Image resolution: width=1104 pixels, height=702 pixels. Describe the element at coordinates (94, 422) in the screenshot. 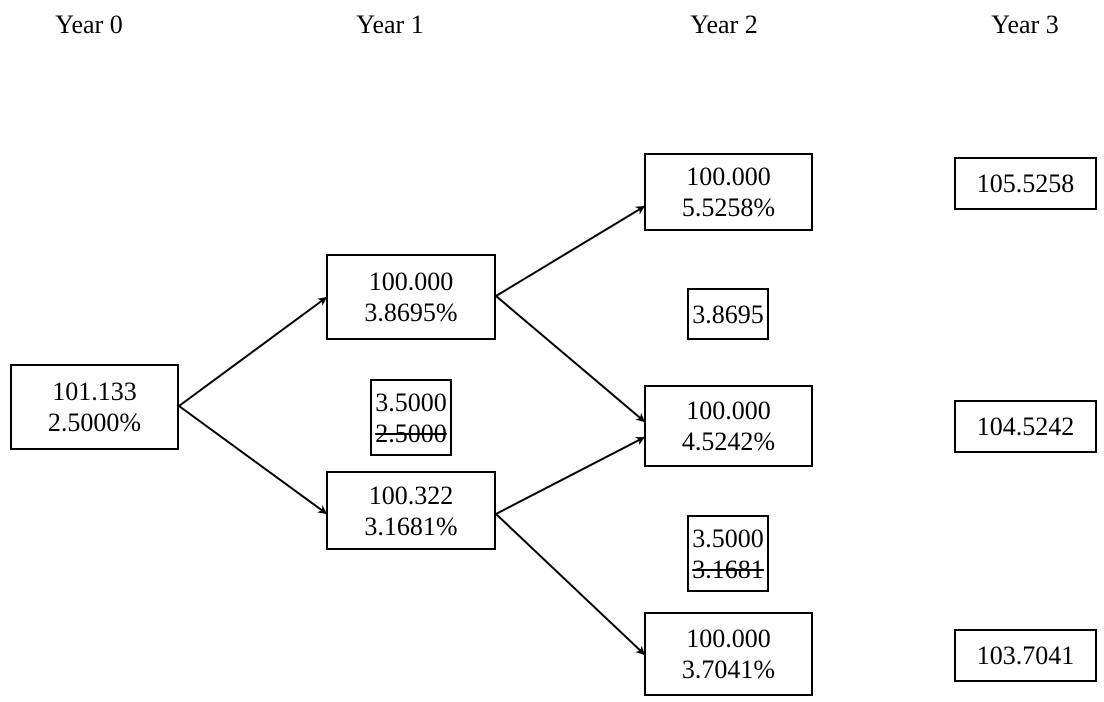

I see `node-rate: 2.5000%` at that location.